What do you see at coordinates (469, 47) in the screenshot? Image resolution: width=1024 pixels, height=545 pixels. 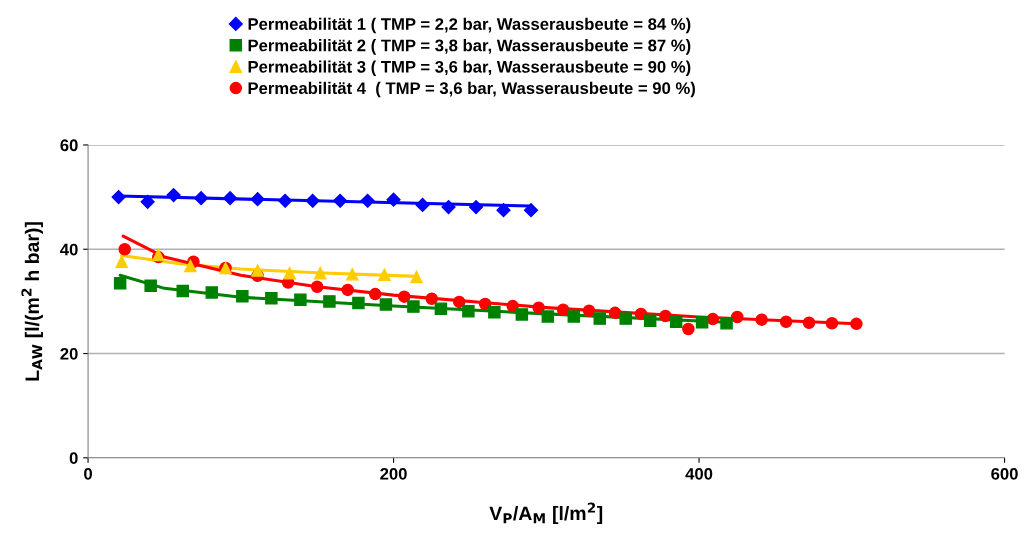 I see `legend-label: Permeabilität 2 ( TMP = 3,8 bar, Wasserausbeute = 87 %)` at bounding box center [469, 47].